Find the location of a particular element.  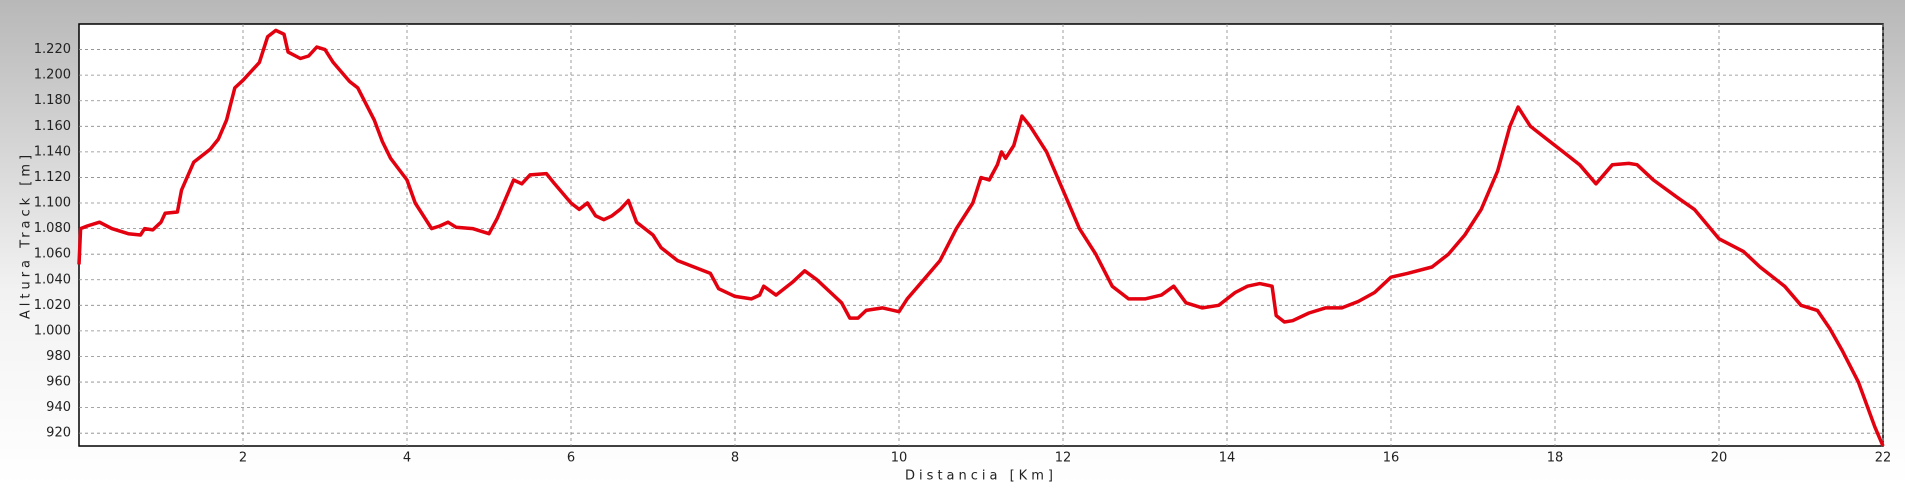

x-tick-label: 14 is located at coordinates (1227, 458).